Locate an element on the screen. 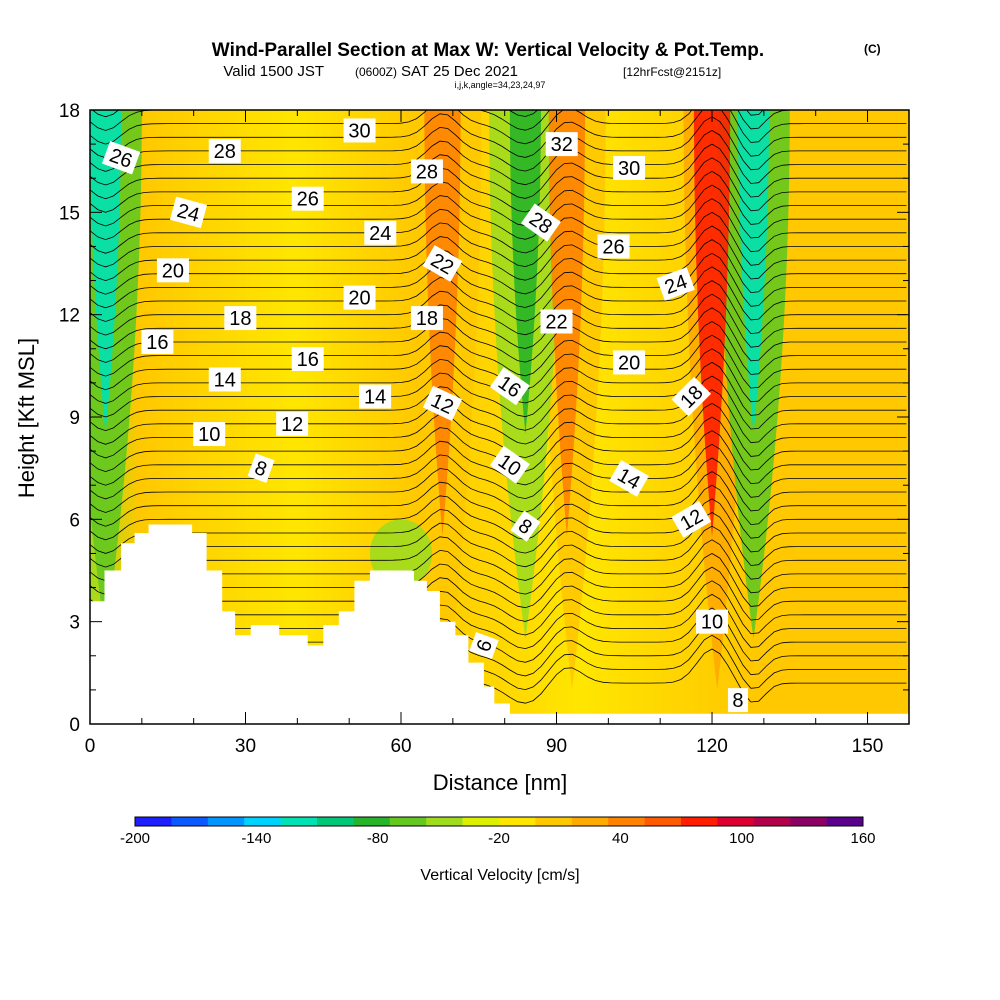 The width and height of the screenshot is (1000, 1000). isentrope-label: 12 is located at coordinates (442, 403).